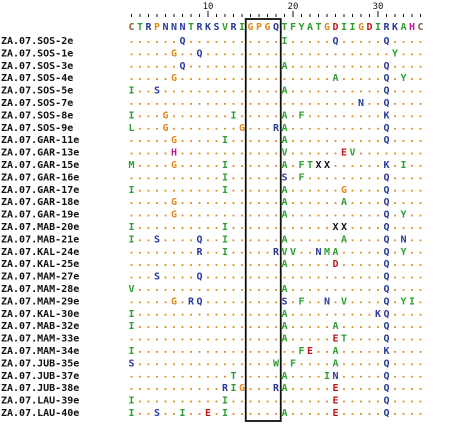 The image size is (474, 427). I want to click on alignment-row: ZA.07.SOS-8e I G I A F K, so click(211, 115).